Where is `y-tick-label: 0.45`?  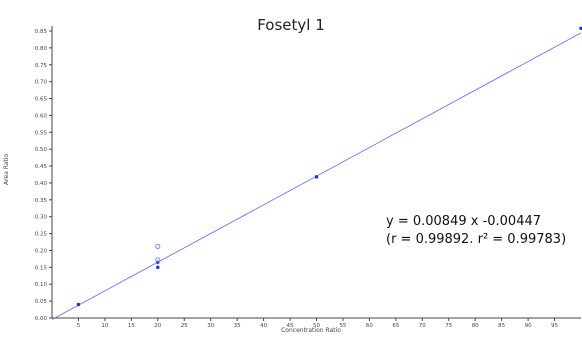 y-tick-label: 0.45 is located at coordinates (41, 167).